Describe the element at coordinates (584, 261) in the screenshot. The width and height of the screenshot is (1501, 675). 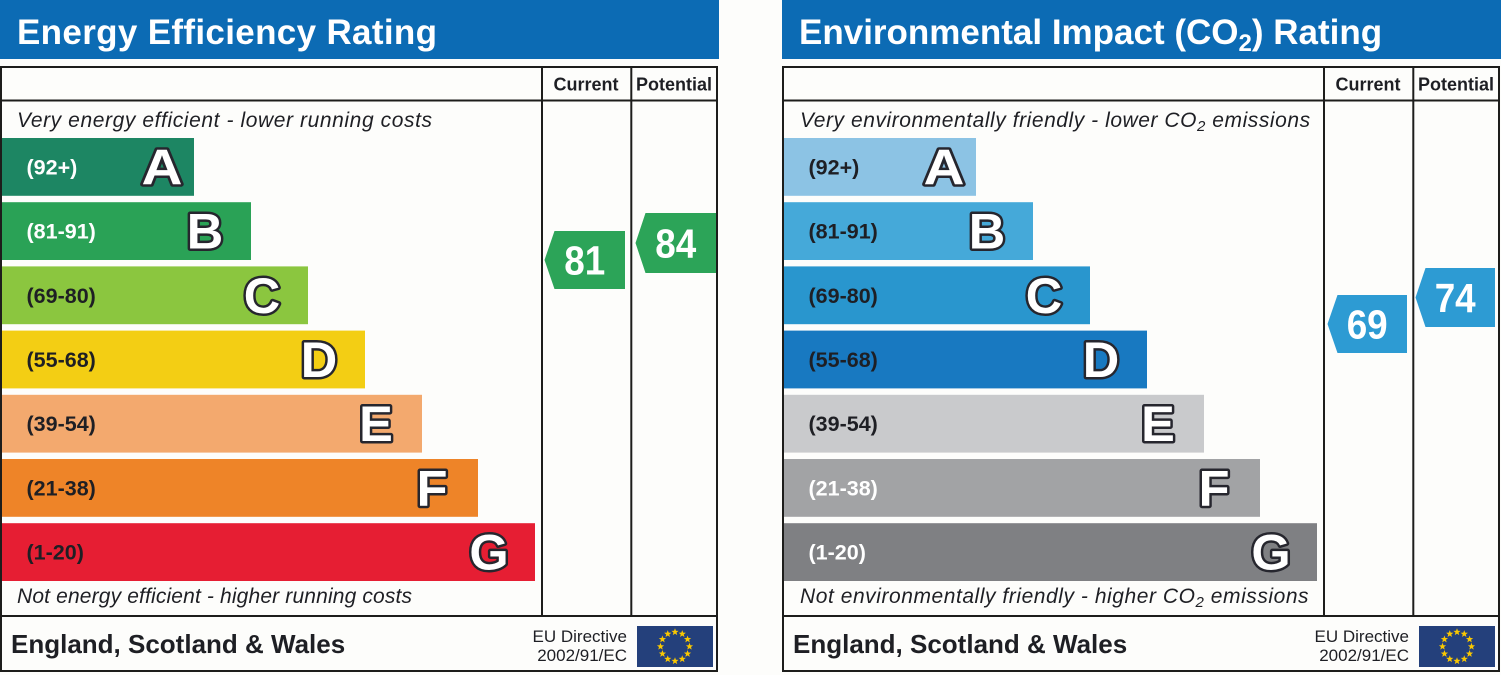
I see `svg-text: 81` at that location.